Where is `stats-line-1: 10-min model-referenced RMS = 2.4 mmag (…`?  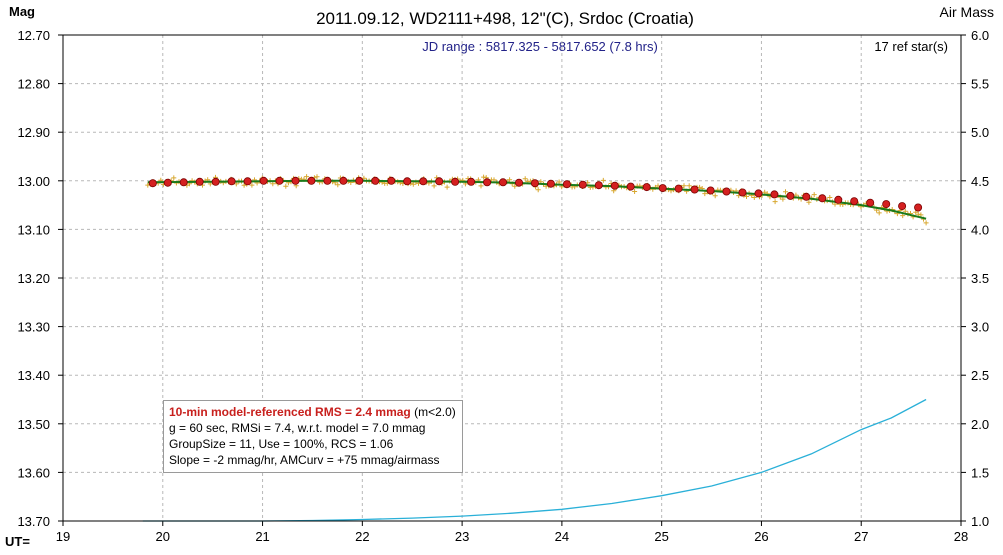
stats-line-1: 10-min model-referenced RMS = 2.4 mmag (… is located at coordinates (312, 412).